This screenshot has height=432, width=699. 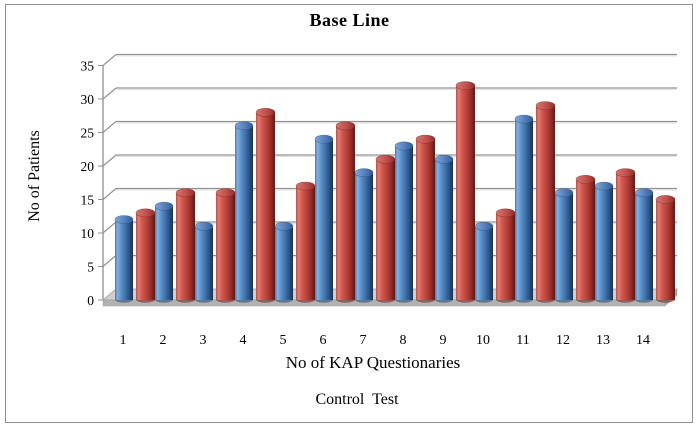 What do you see at coordinates (483, 340) in the screenshot?
I see `x-tick-label: 10` at bounding box center [483, 340].